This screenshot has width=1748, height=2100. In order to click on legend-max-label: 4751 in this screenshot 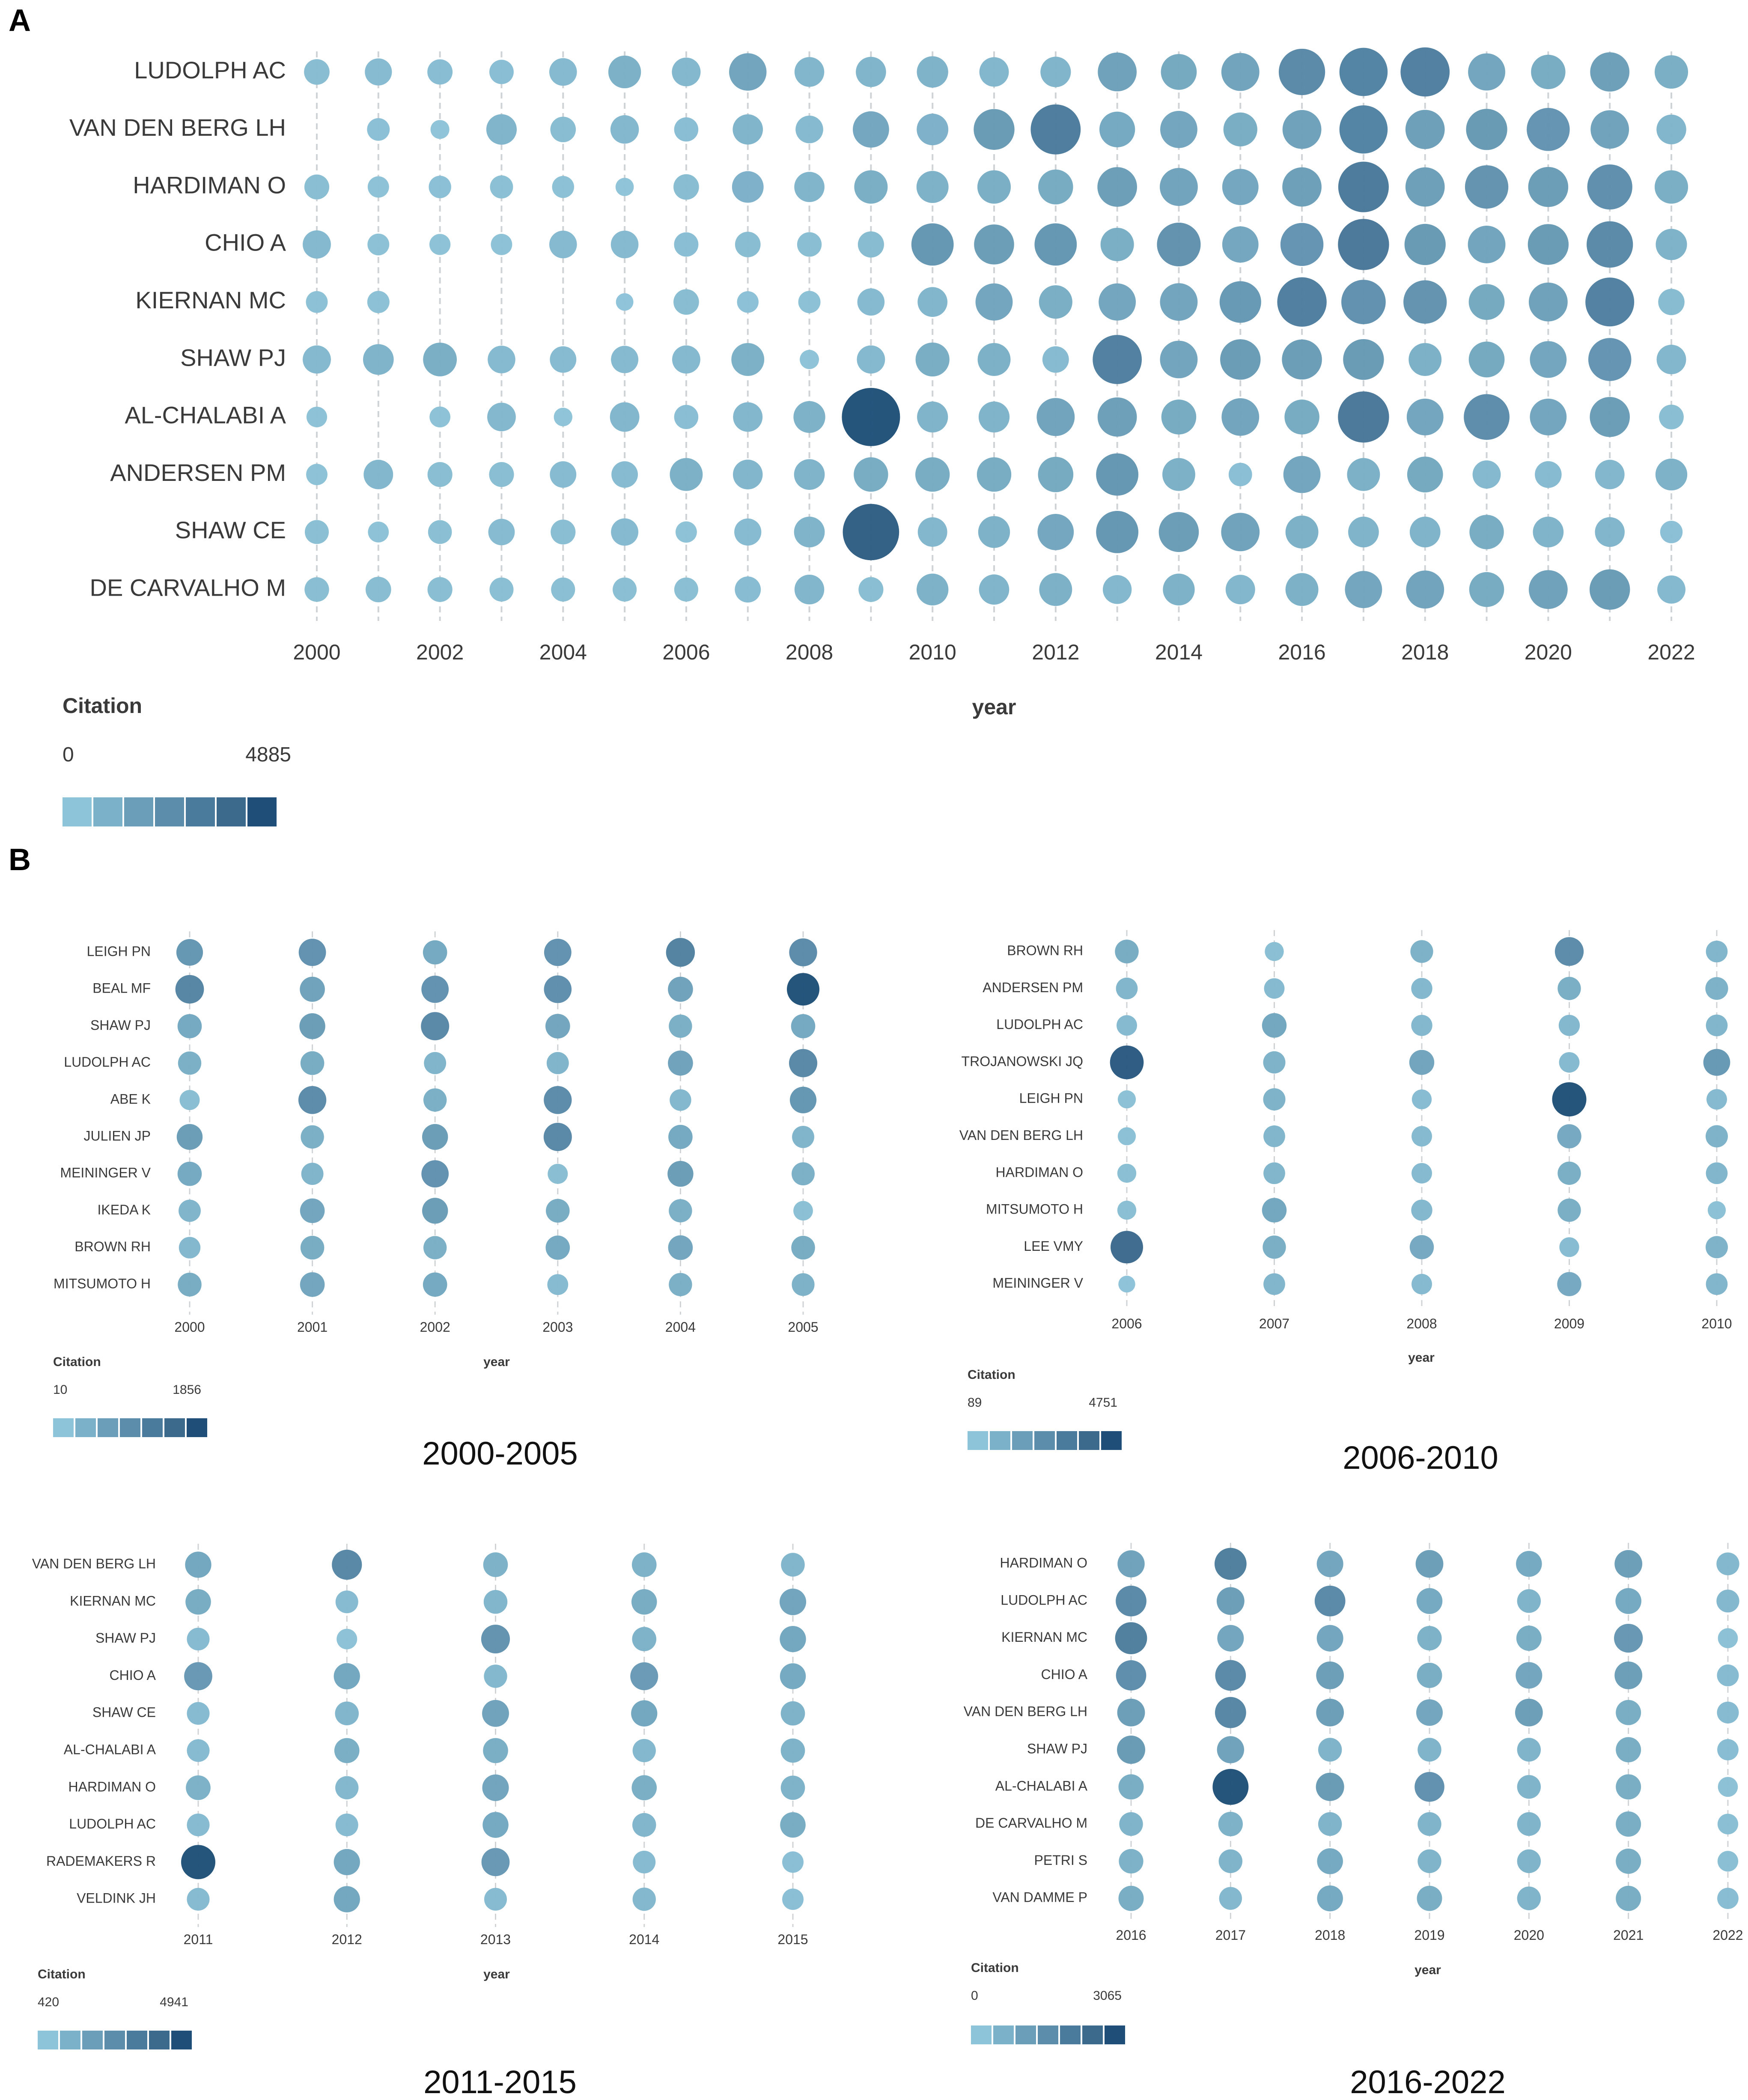, I will do `click(1103, 1403)`.